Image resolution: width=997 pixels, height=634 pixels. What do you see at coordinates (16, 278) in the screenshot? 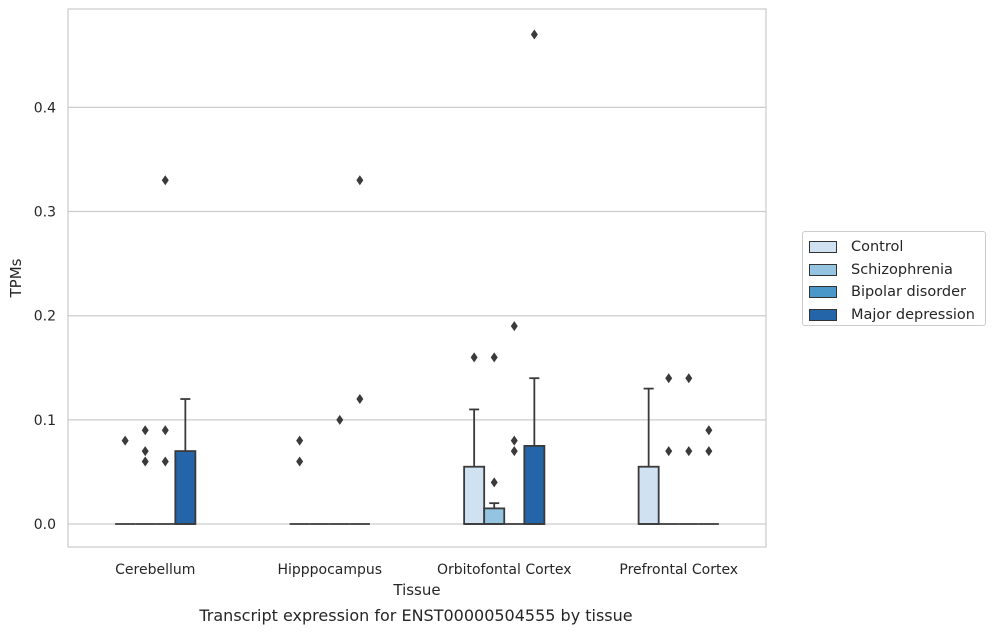
I see `y-axis-label: TPMs` at bounding box center [16, 278].